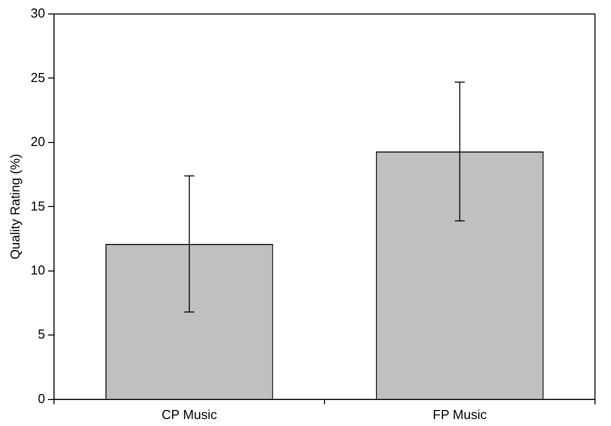  What do you see at coordinates (42, 398) in the screenshot?
I see `y-tick-label: 0` at bounding box center [42, 398].